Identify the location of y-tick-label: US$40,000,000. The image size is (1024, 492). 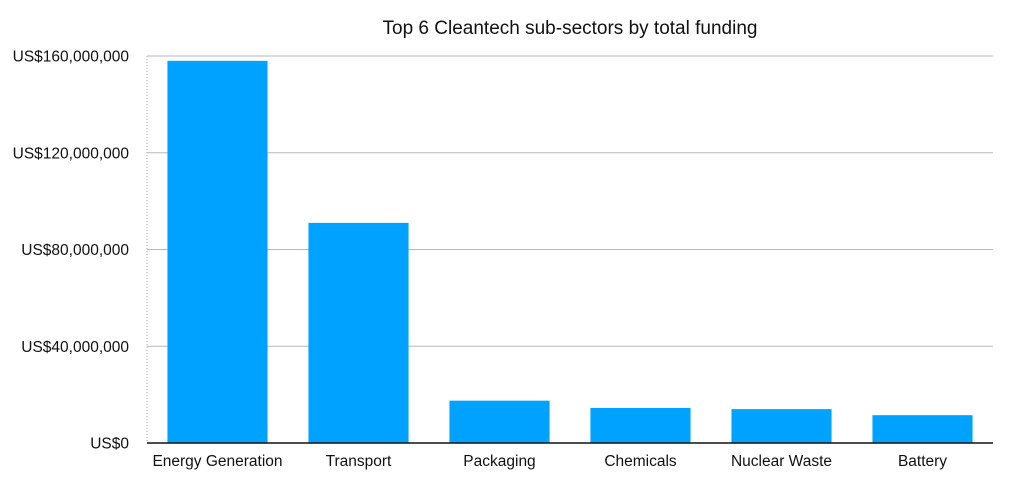
(75, 347).